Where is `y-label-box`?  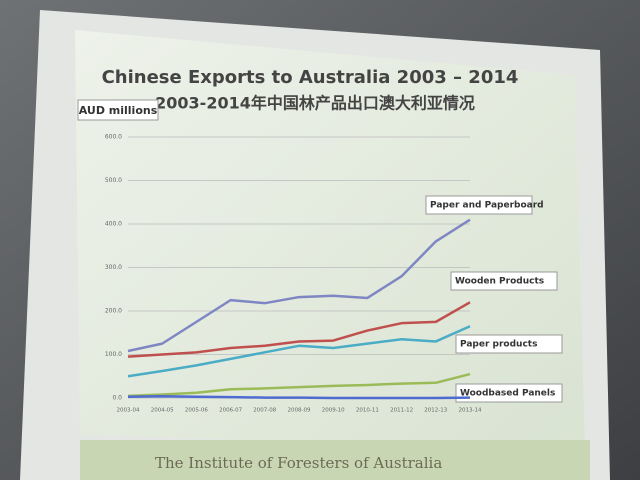
y-label-box is located at coordinates (118, 110).